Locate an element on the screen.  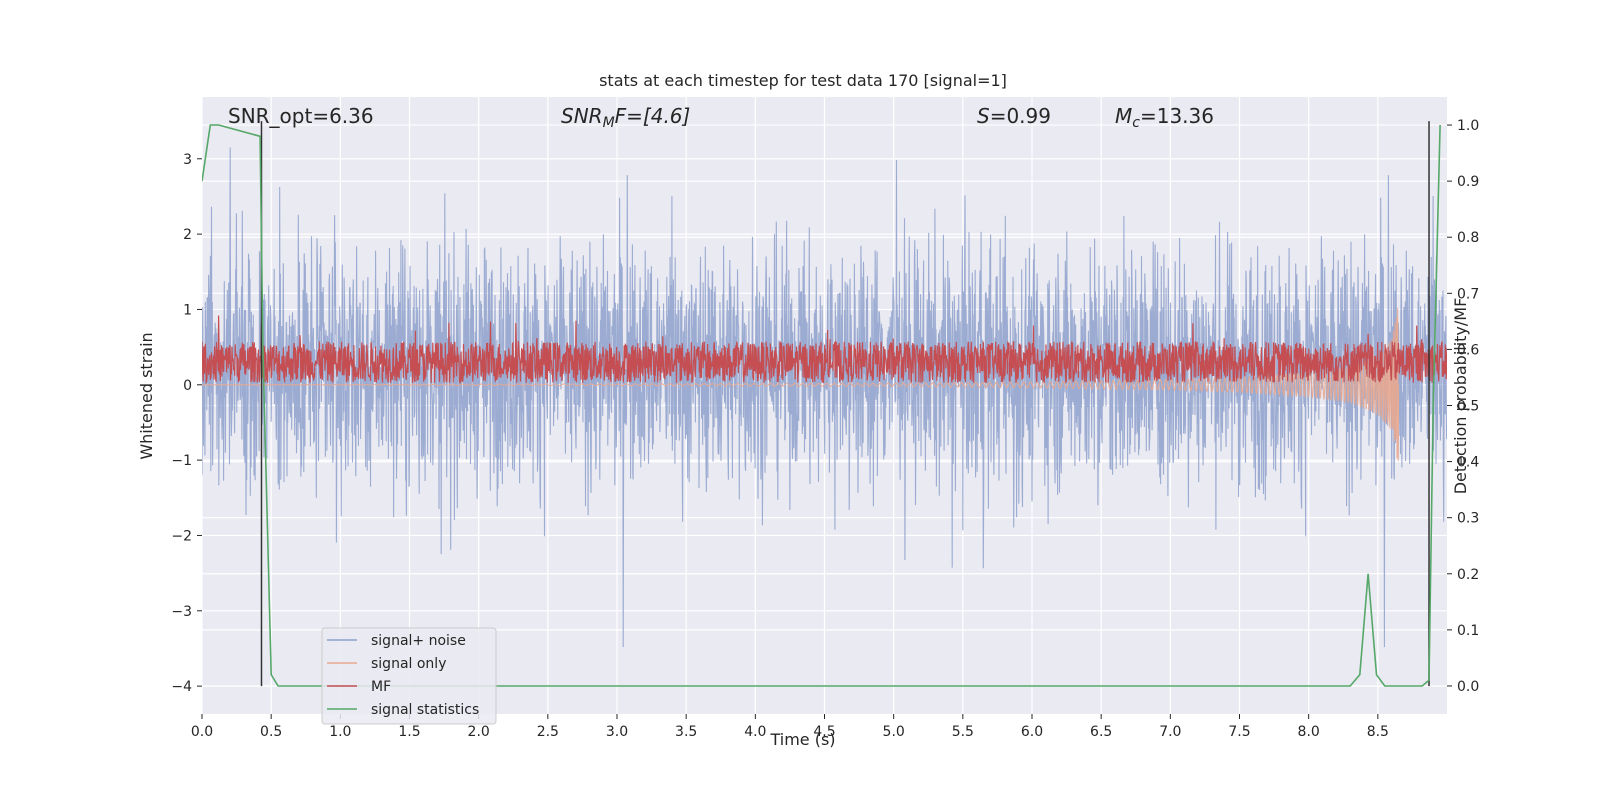
x-tick-label: 4.0 is located at coordinates (755, 732).